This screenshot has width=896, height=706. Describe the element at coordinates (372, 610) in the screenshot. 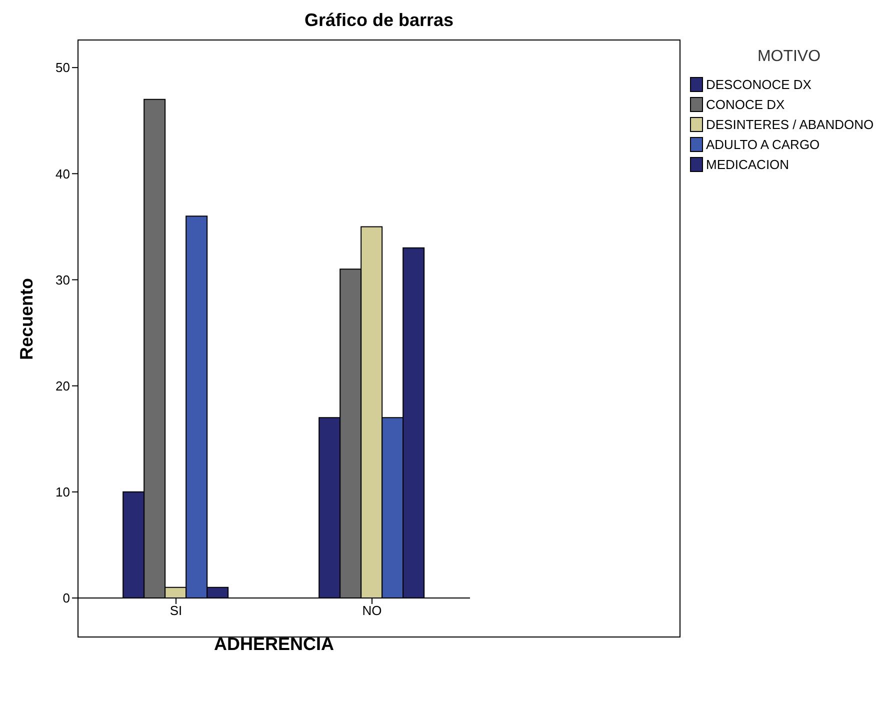

I see `x-tick-label: NO` at that location.